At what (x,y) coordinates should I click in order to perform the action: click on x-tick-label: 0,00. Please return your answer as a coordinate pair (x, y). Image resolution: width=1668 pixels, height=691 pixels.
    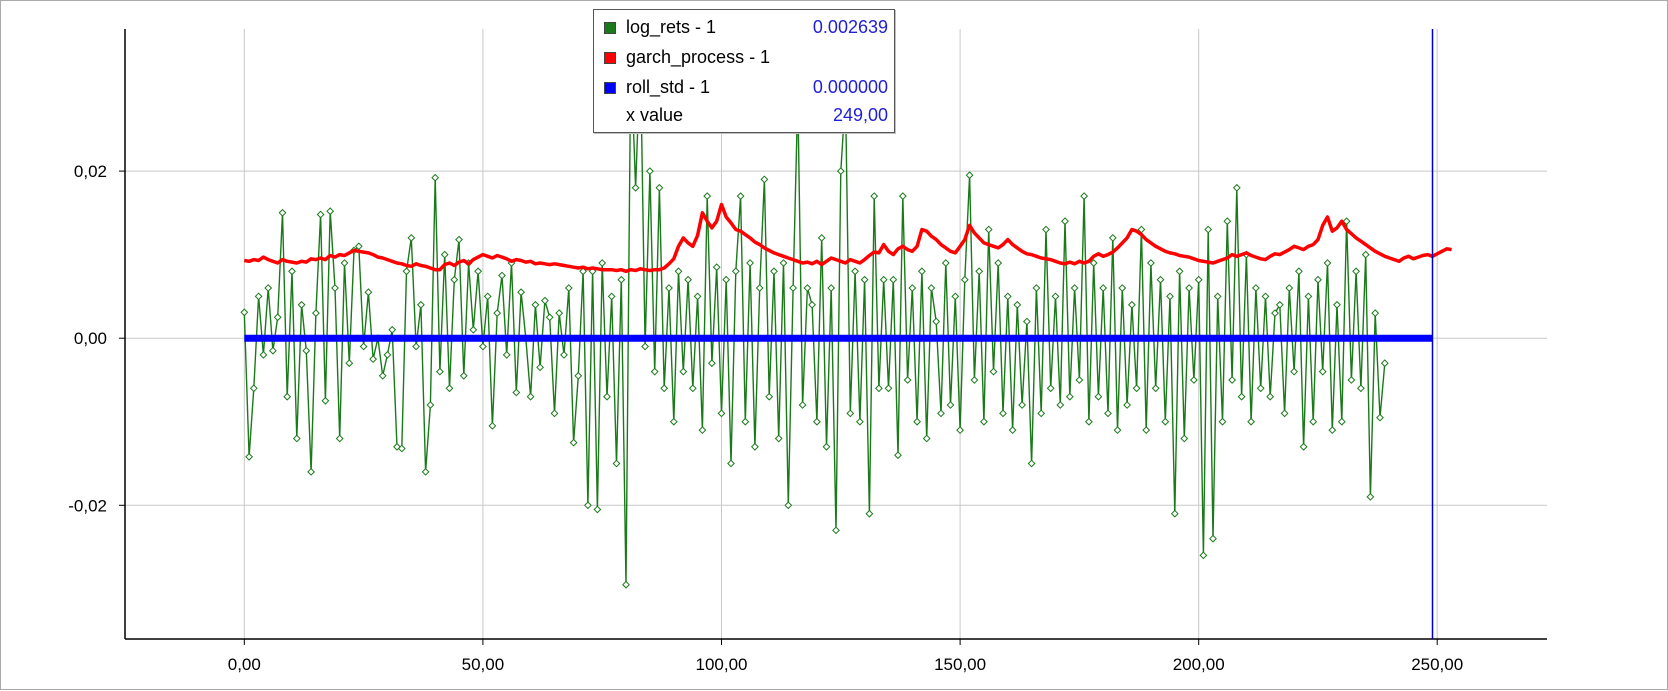
    Looking at the image, I should click on (244, 664).